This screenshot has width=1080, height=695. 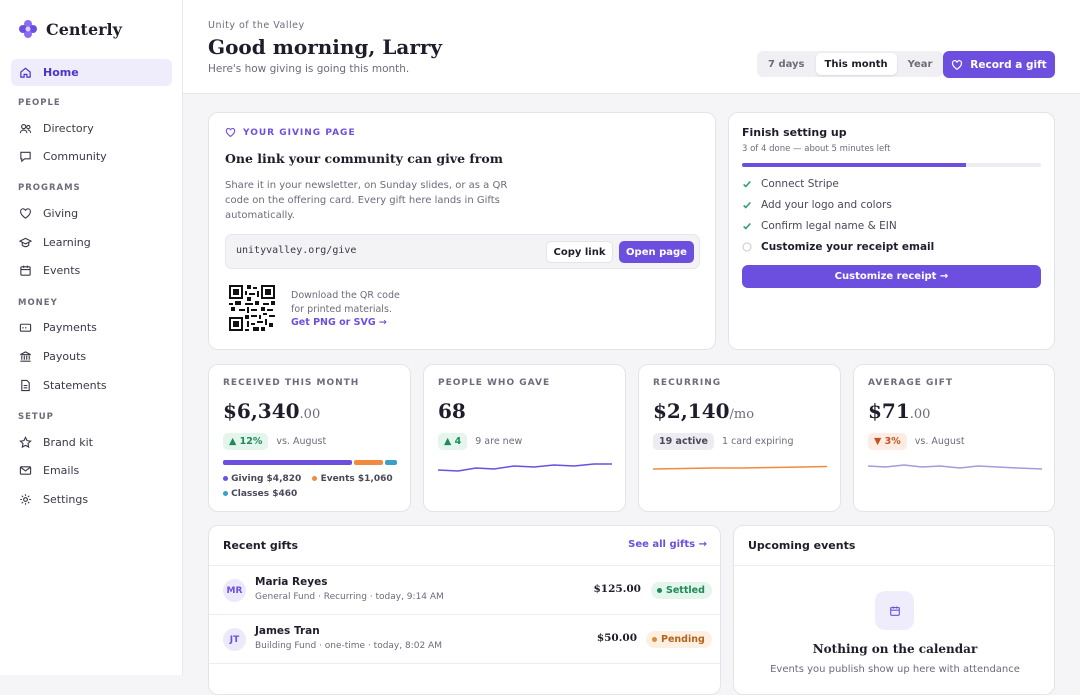 I want to click on open-page-button: Open page, so click(x=656, y=252).